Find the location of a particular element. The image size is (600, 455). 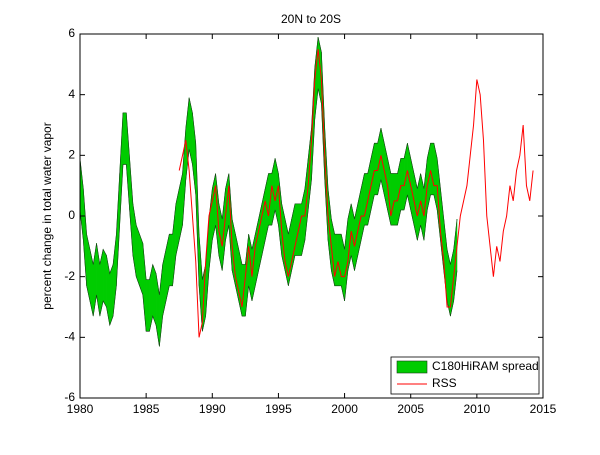

chart-title: 20N to 20S is located at coordinates (311, 19).